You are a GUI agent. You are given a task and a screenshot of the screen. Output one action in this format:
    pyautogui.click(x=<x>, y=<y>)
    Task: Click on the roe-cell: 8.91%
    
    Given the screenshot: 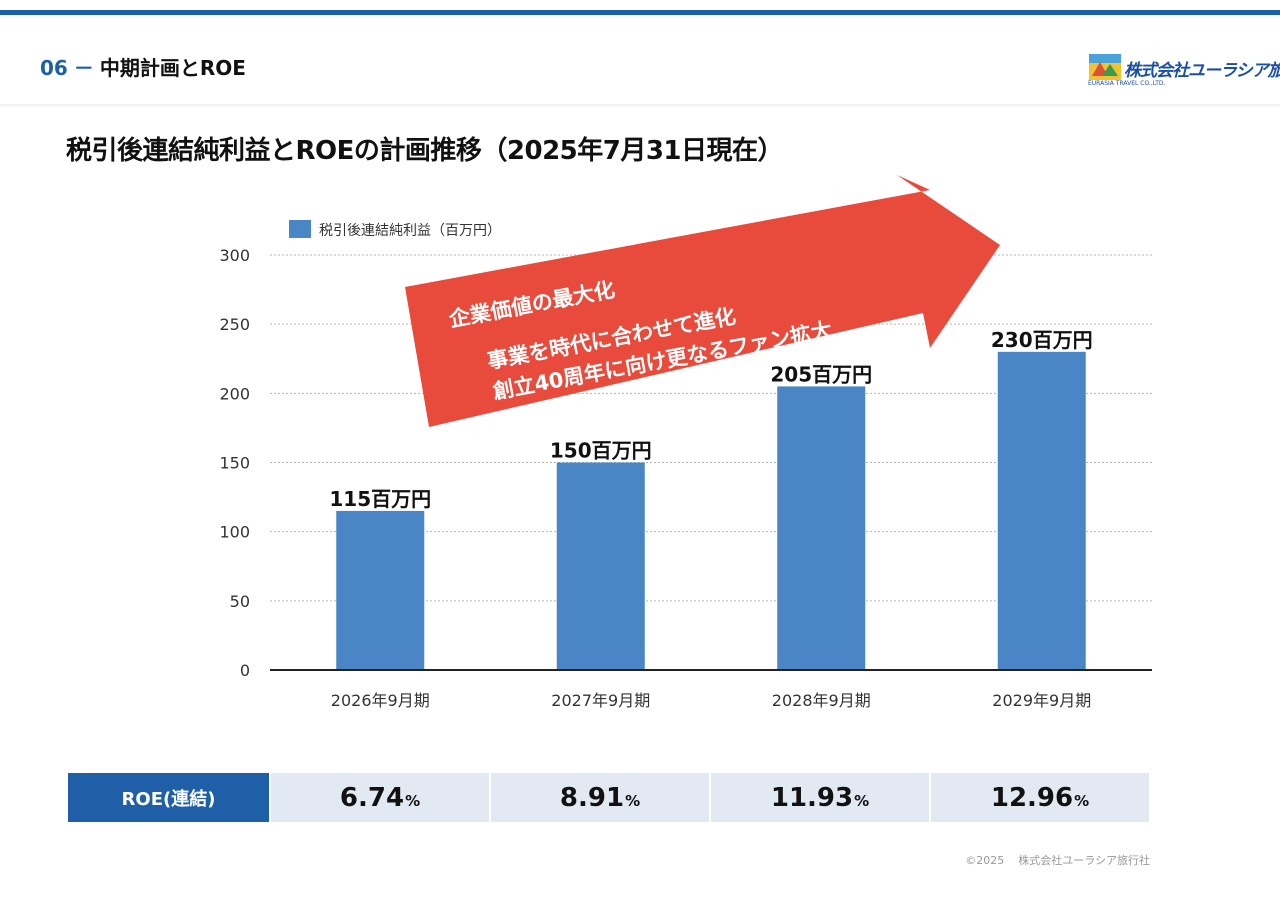 What is the action you would take?
    pyautogui.click(x=600, y=797)
    